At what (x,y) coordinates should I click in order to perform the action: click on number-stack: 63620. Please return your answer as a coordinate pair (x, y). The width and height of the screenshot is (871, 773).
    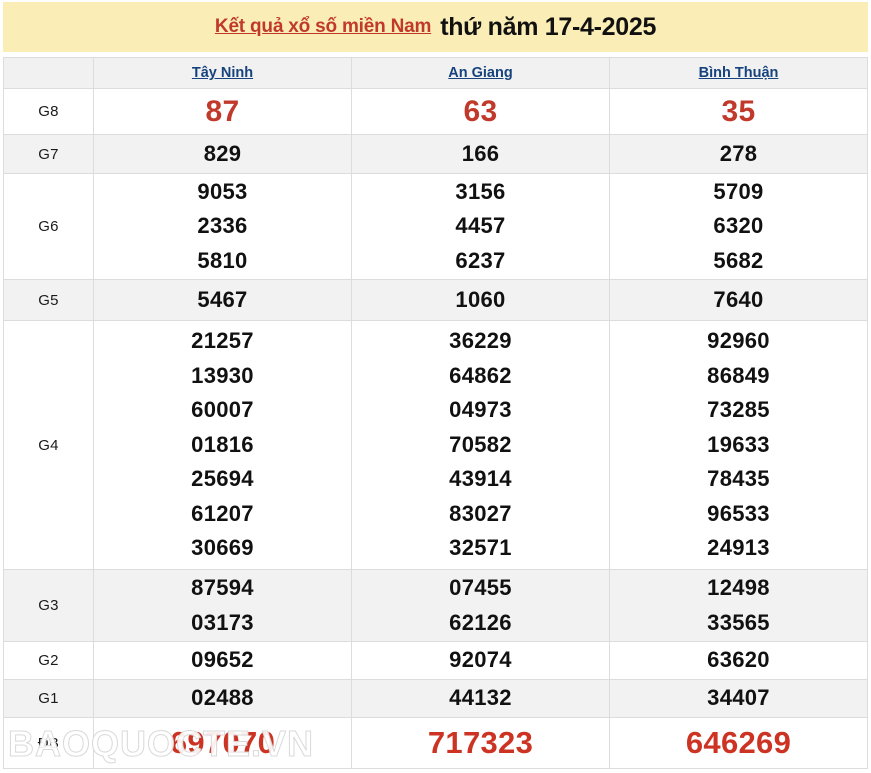
    Looking at the image, I should click on (738, 660).